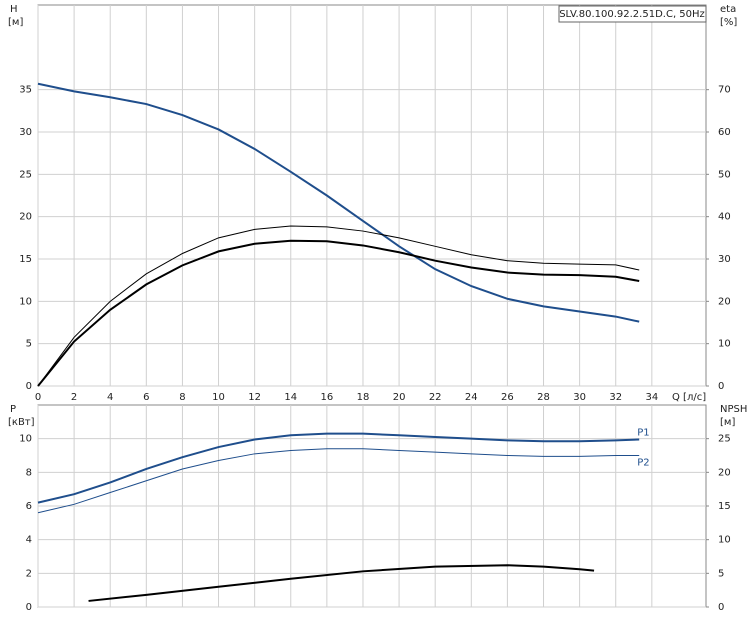  What do you see at coordinates (29, 472) in the screenshot?
I see `y-tick-label: 8` at bounding box center [29, 472].